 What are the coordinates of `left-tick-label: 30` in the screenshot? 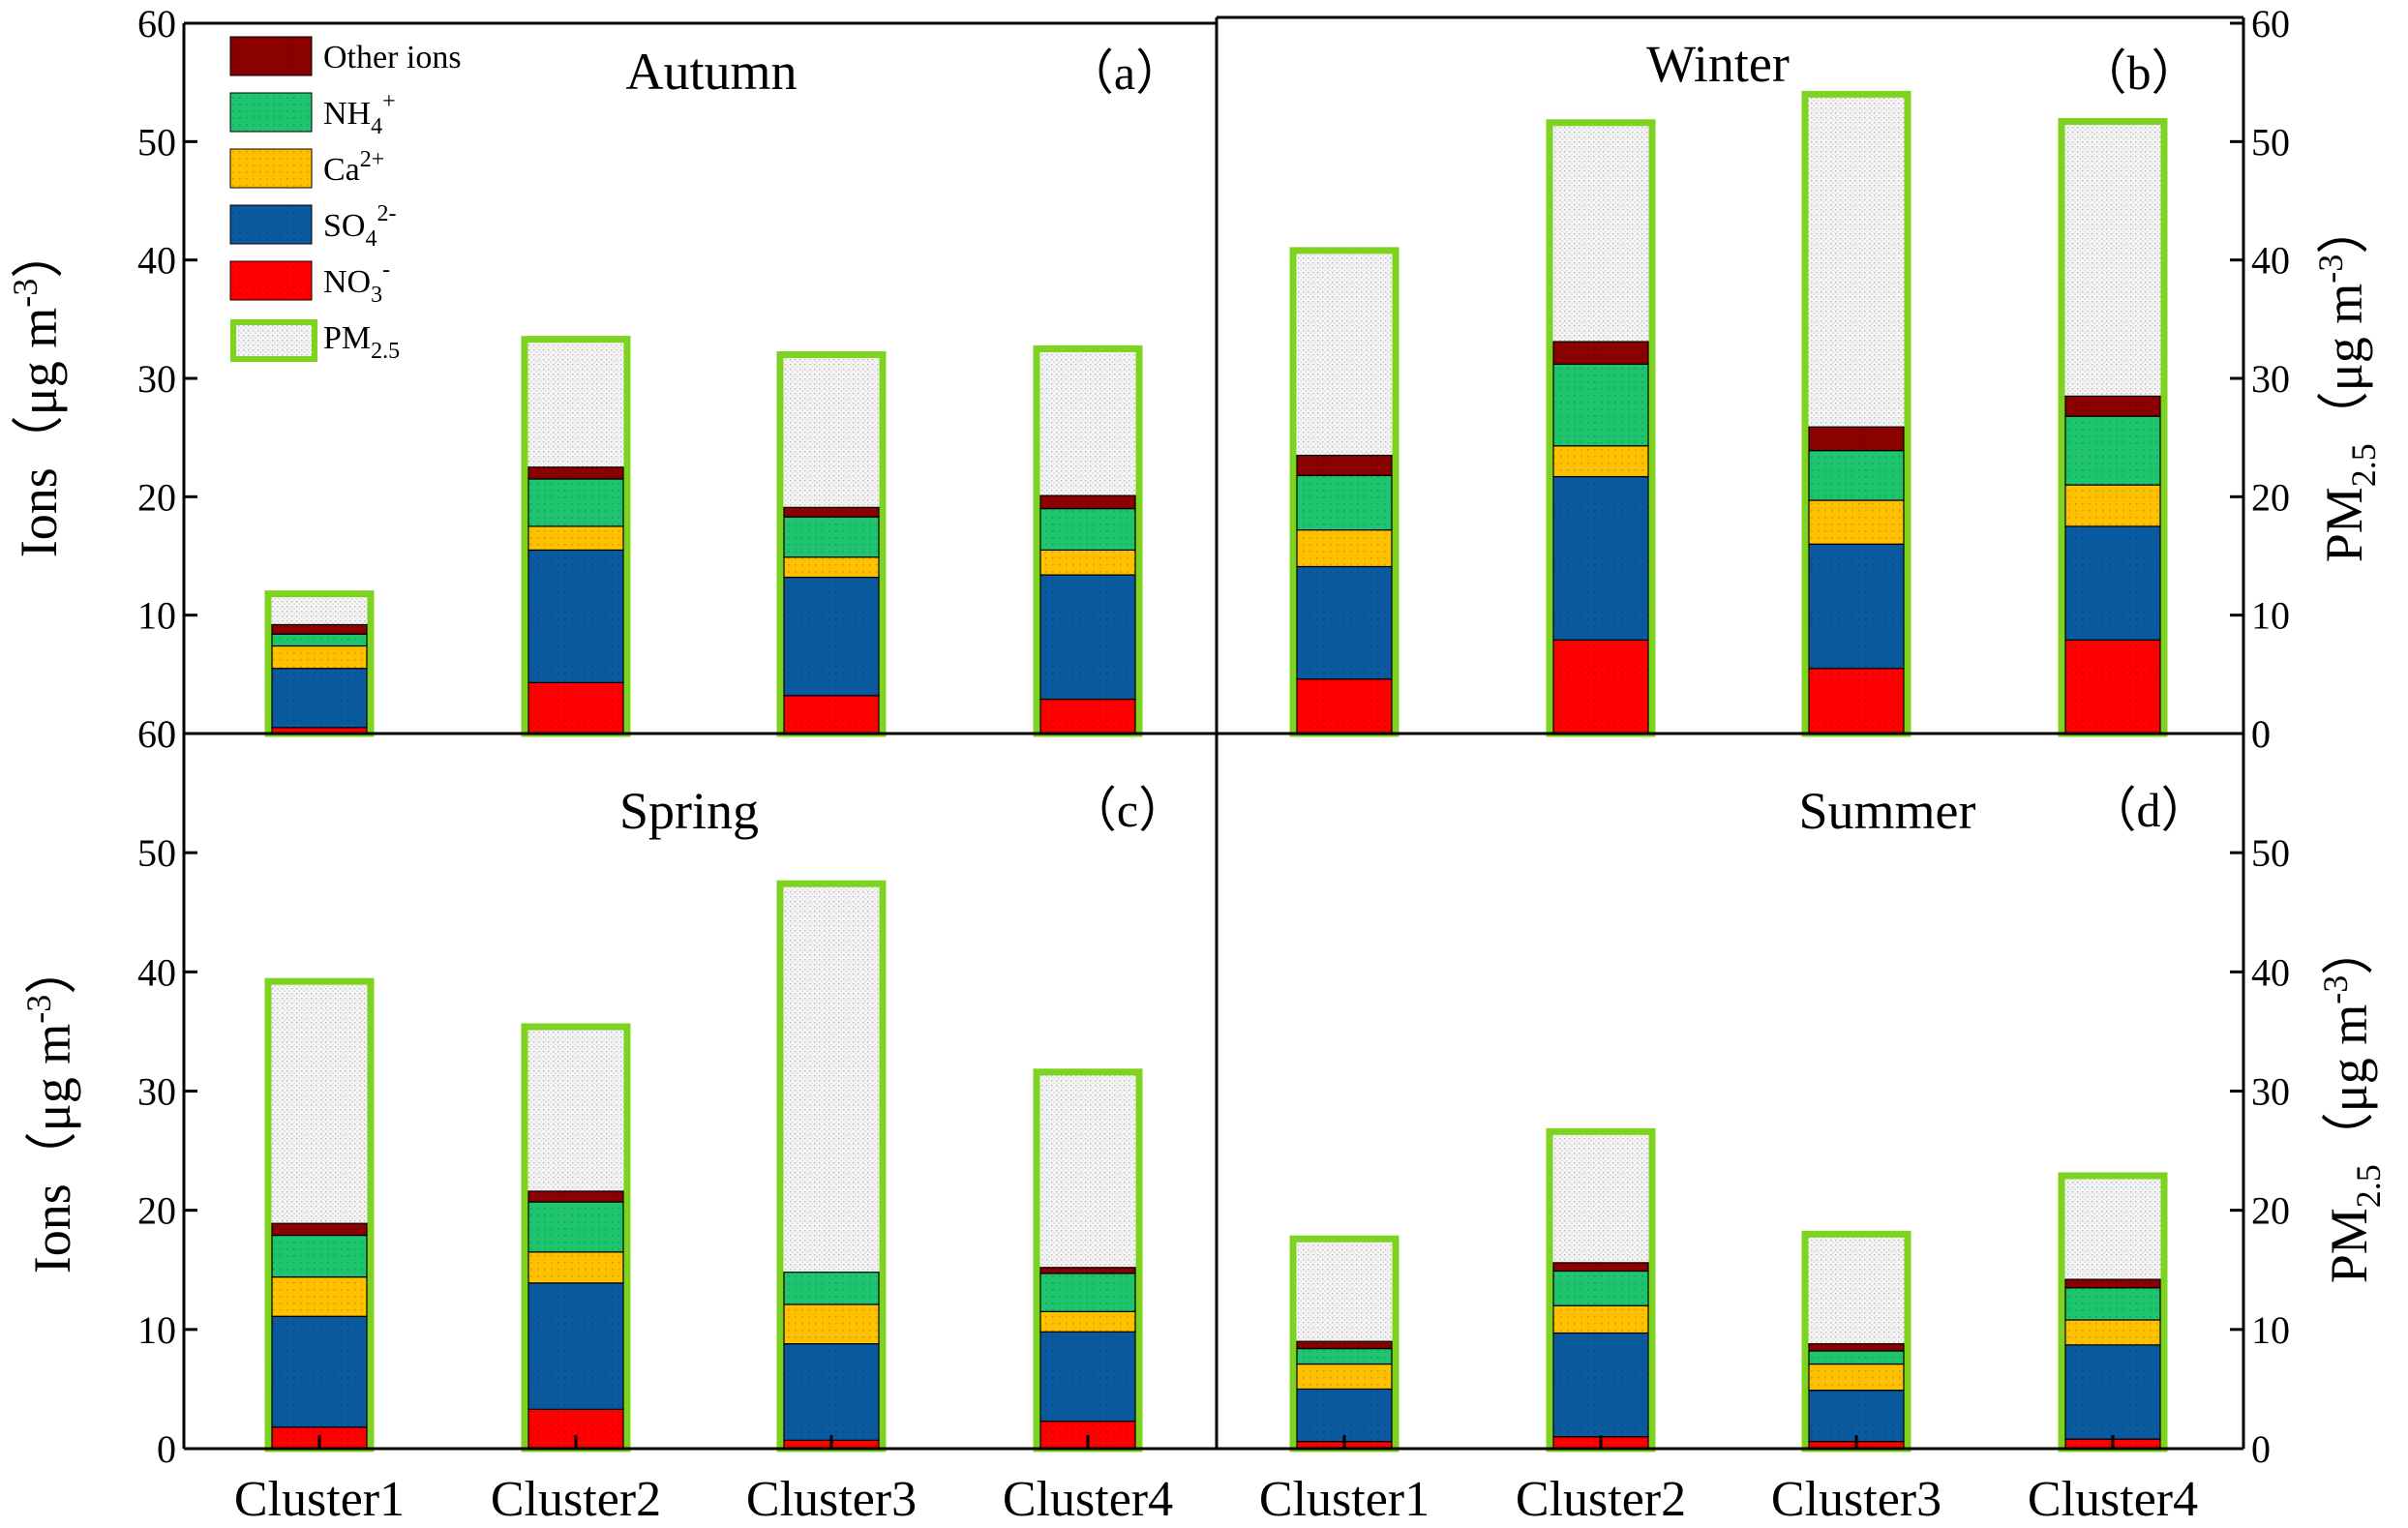 It's located at (156, 379).